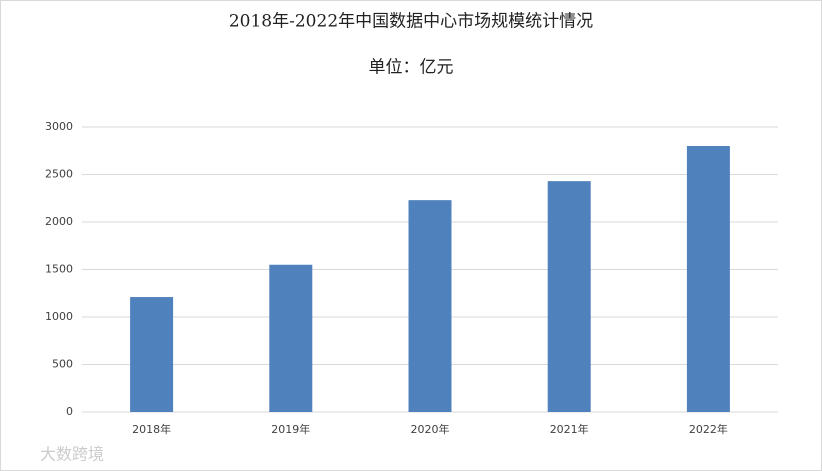 The width and height of the screenshot is (822, 471). I want to click on x-tick-label: 2018年, so click(151, 429).